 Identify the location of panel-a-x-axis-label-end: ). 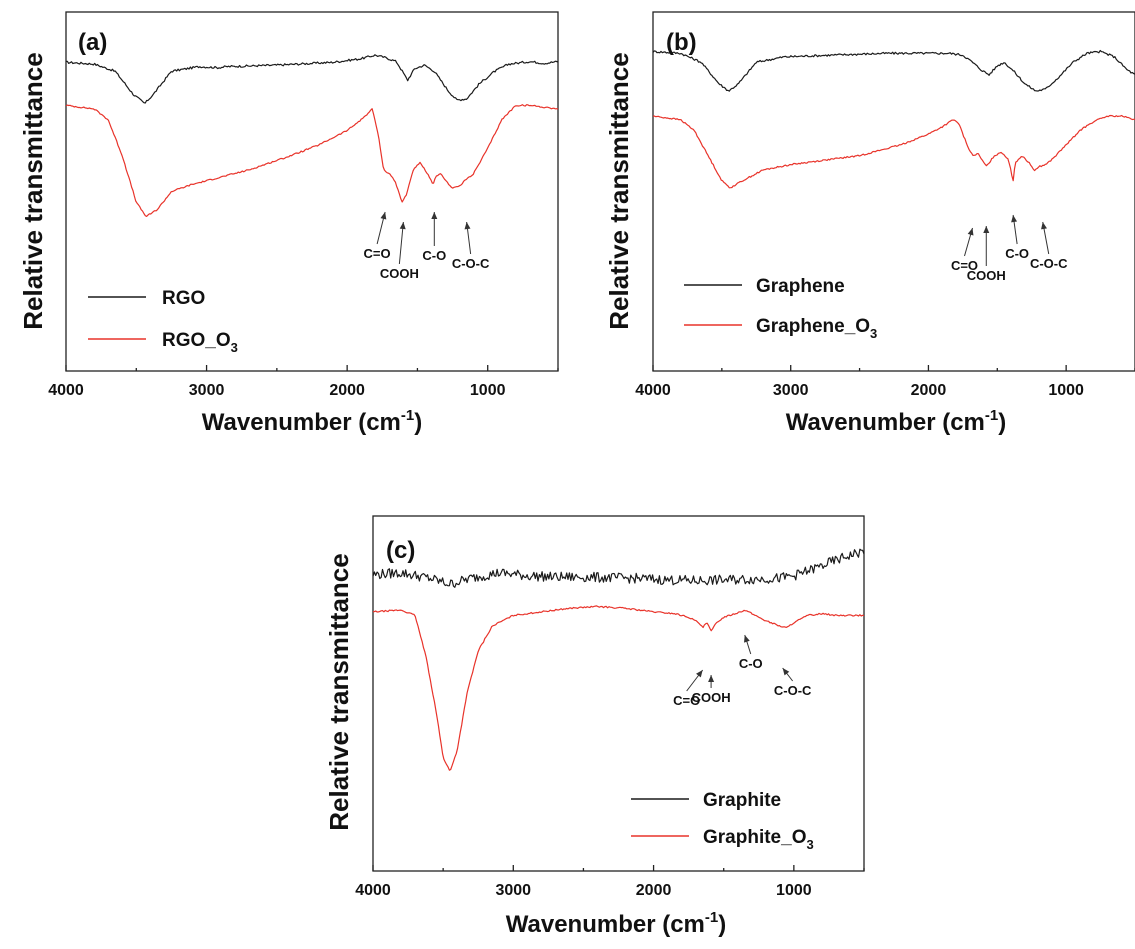
(418, 422).